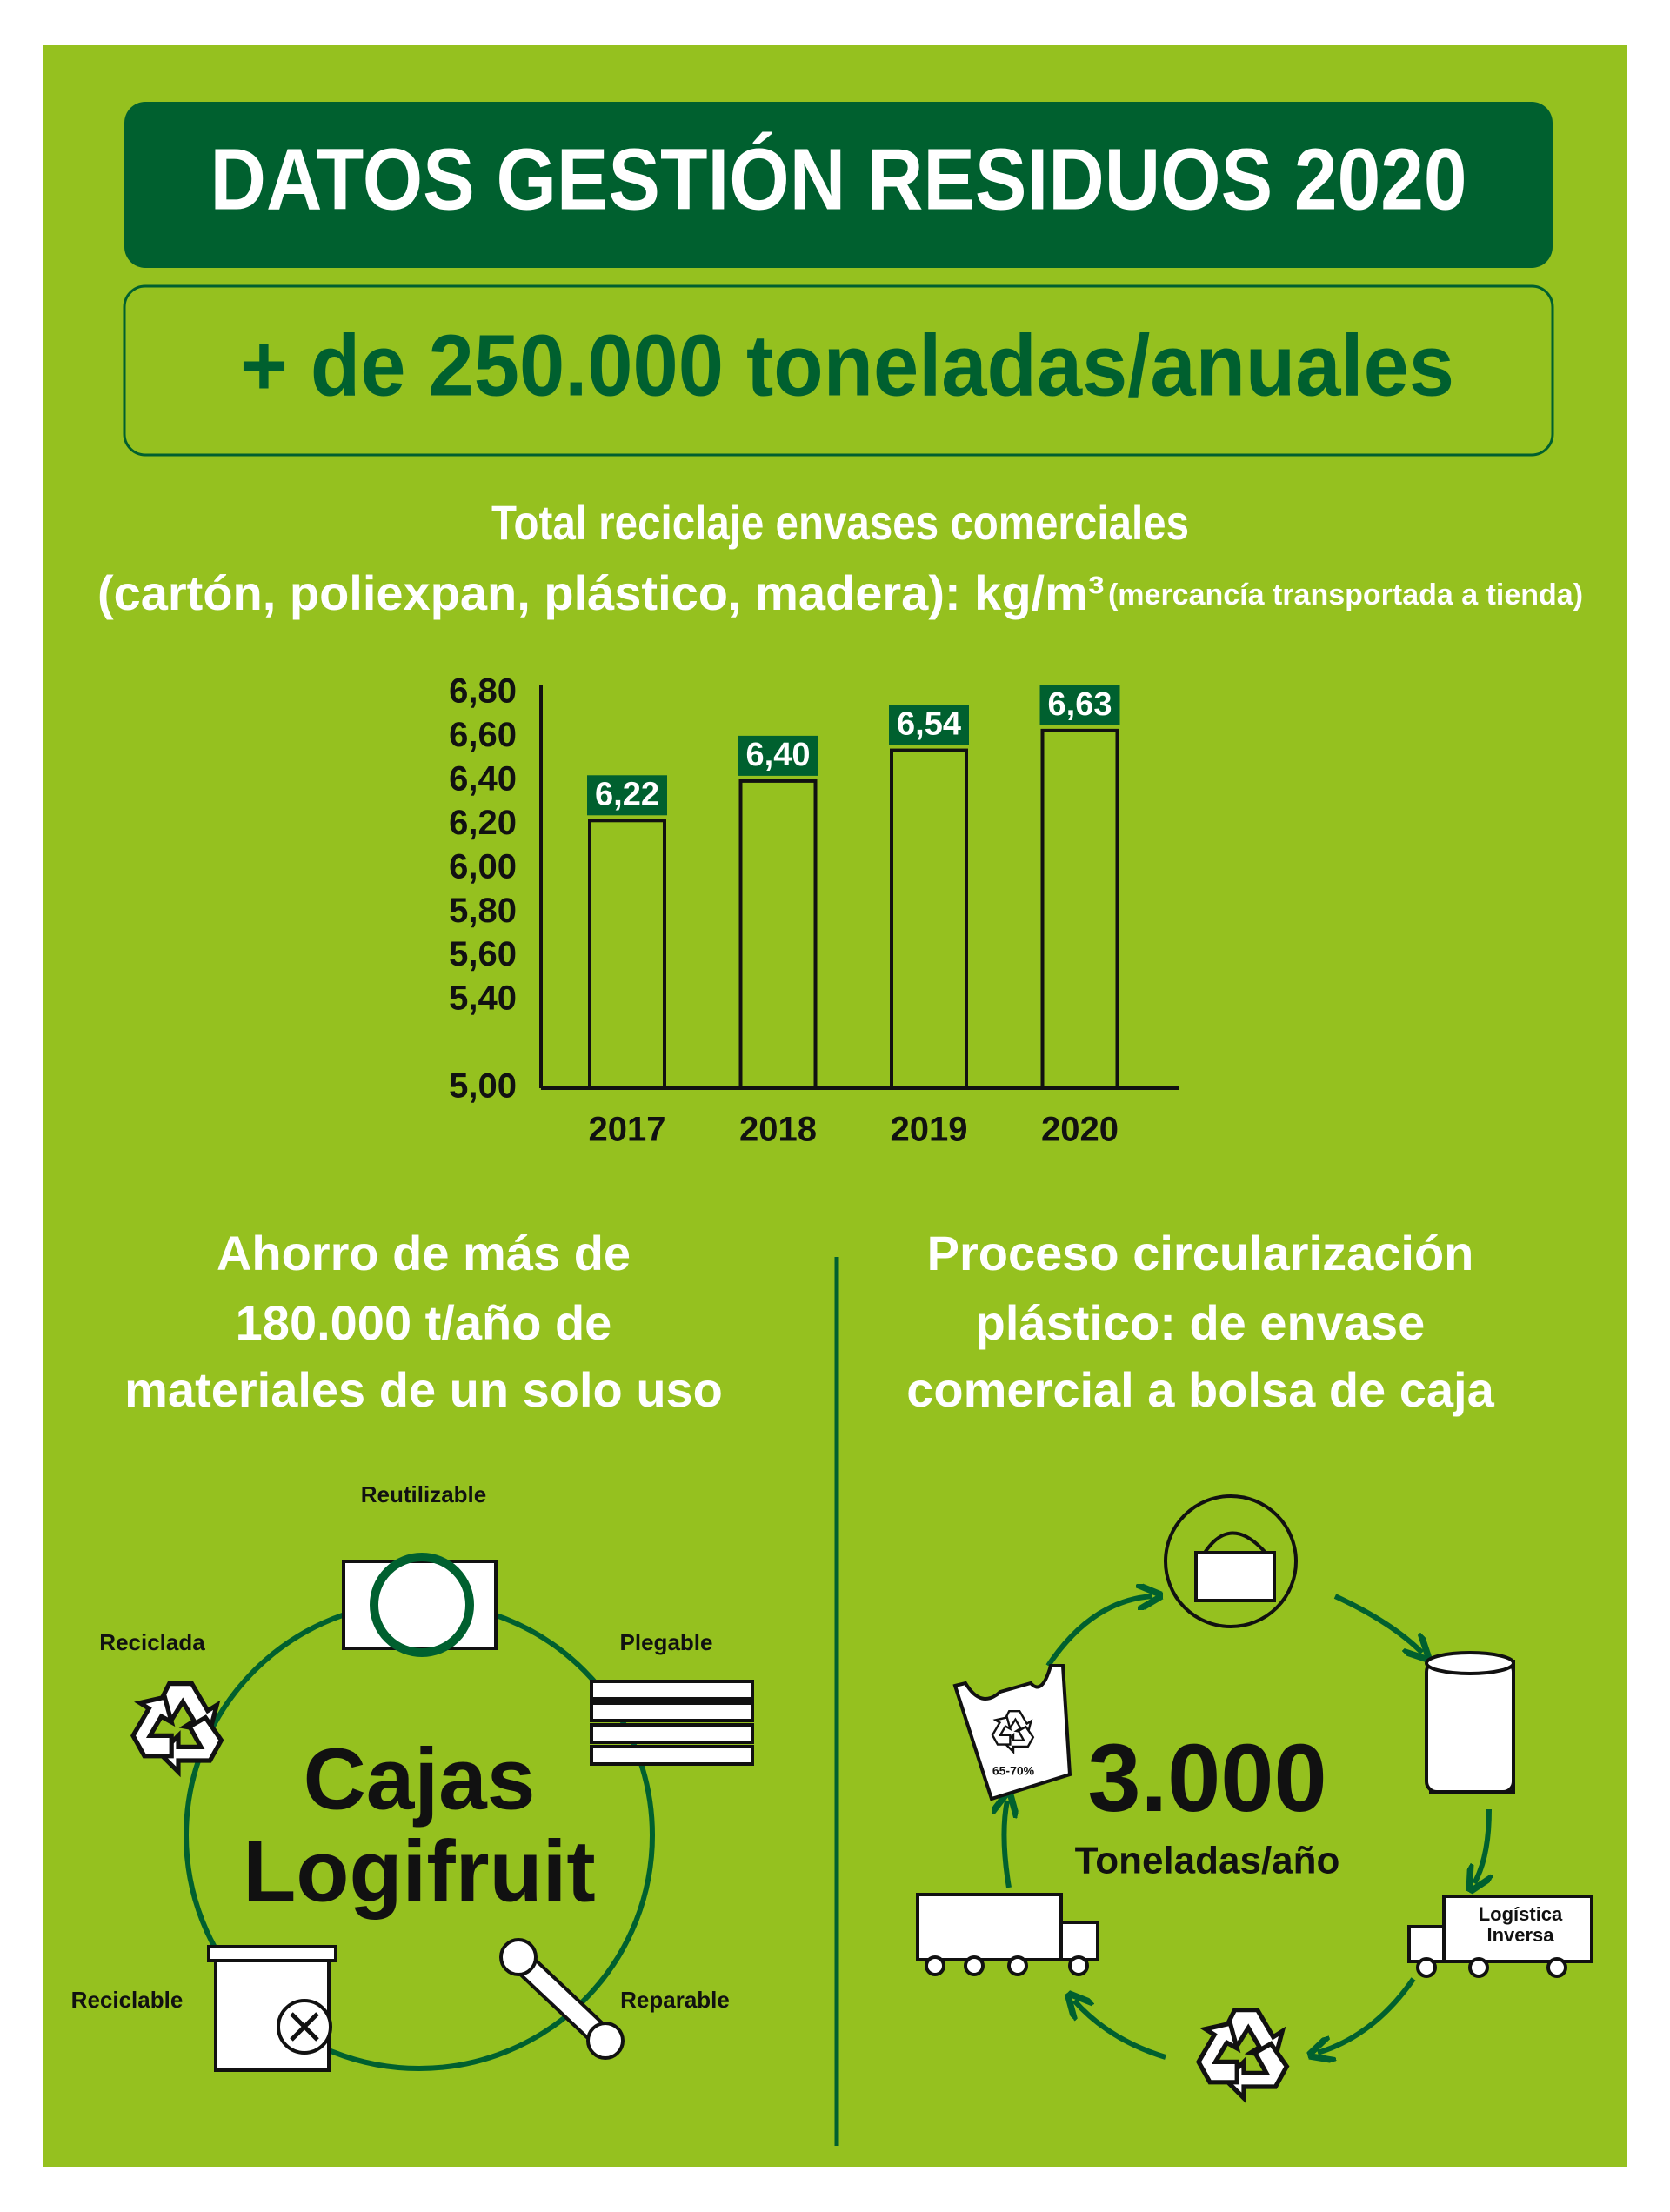  What do you see at coordinates (272, 2009) in the screenshot?
I see `bin-icon` at bounding box center [272, 2009].